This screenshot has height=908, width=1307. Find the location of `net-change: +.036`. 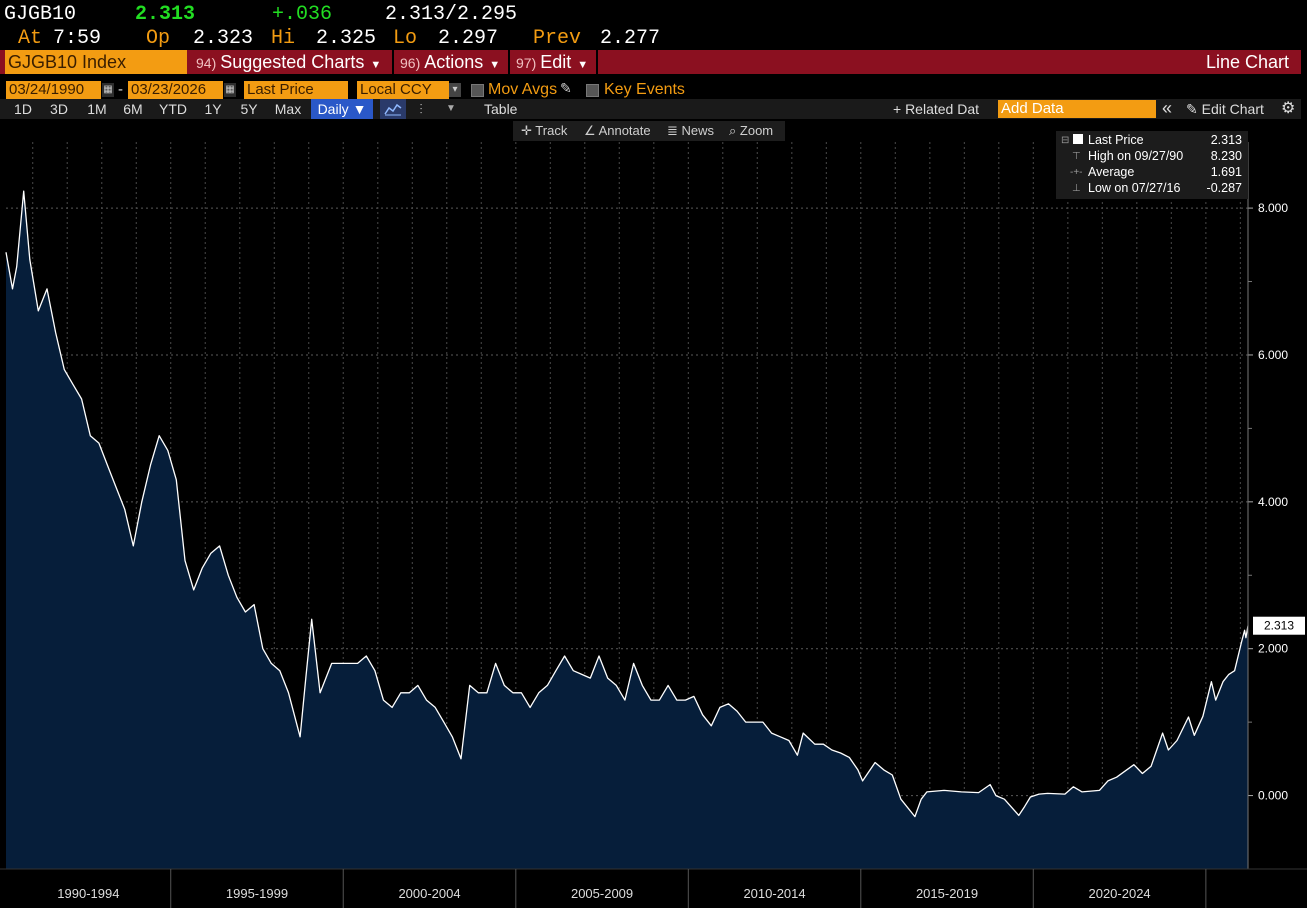

net-change: +.036 is located at coordinates (302, 14).